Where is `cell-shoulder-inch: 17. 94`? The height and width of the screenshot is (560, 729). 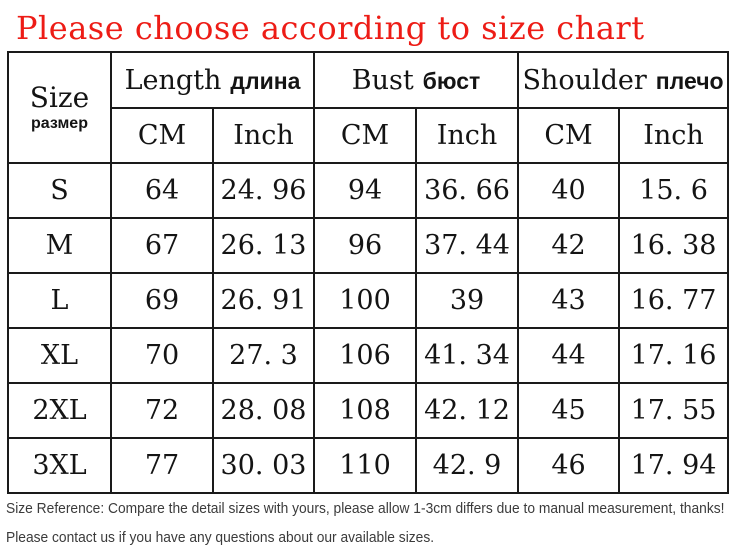
cell-shoulder-inch: 17. 94 is located at coordinates (673, 465).